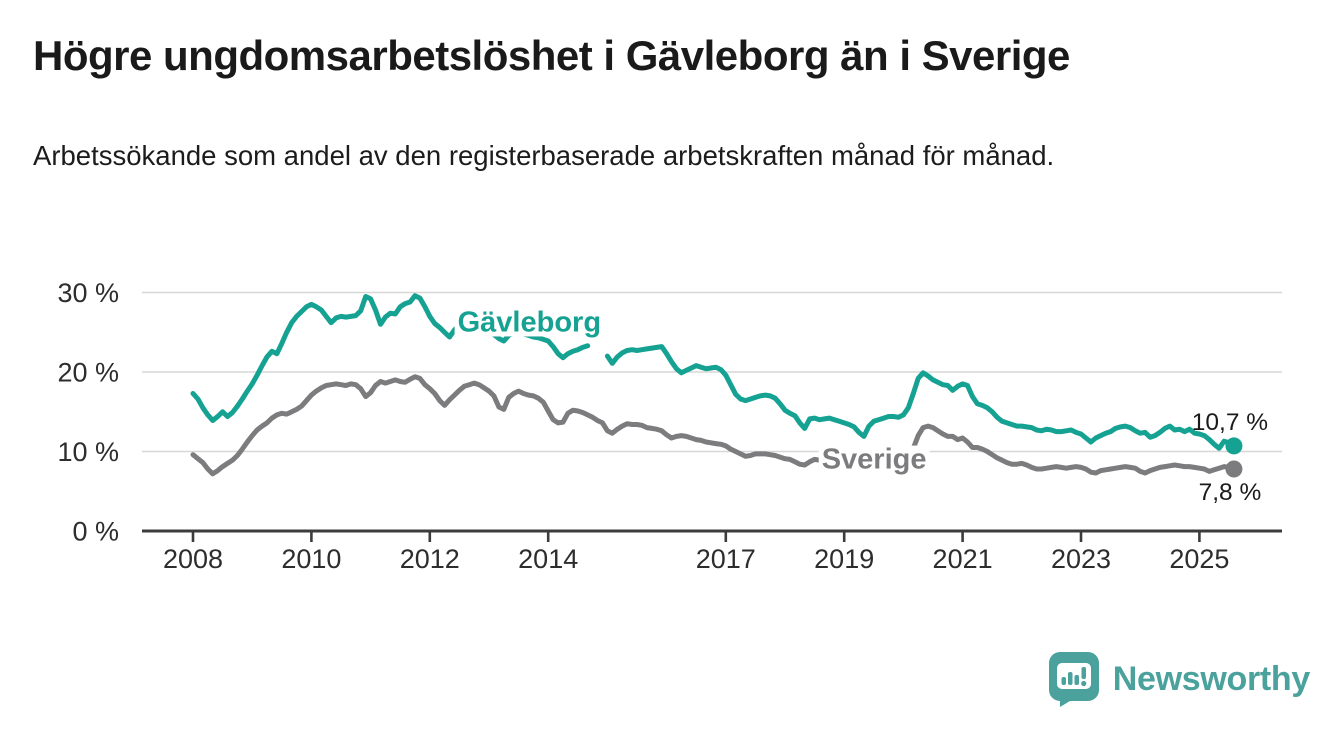 Image resolution: width=1340 pixels, height=734 pixels. I want to click on x-axis-label-2008: 2008, so click(193, 559).